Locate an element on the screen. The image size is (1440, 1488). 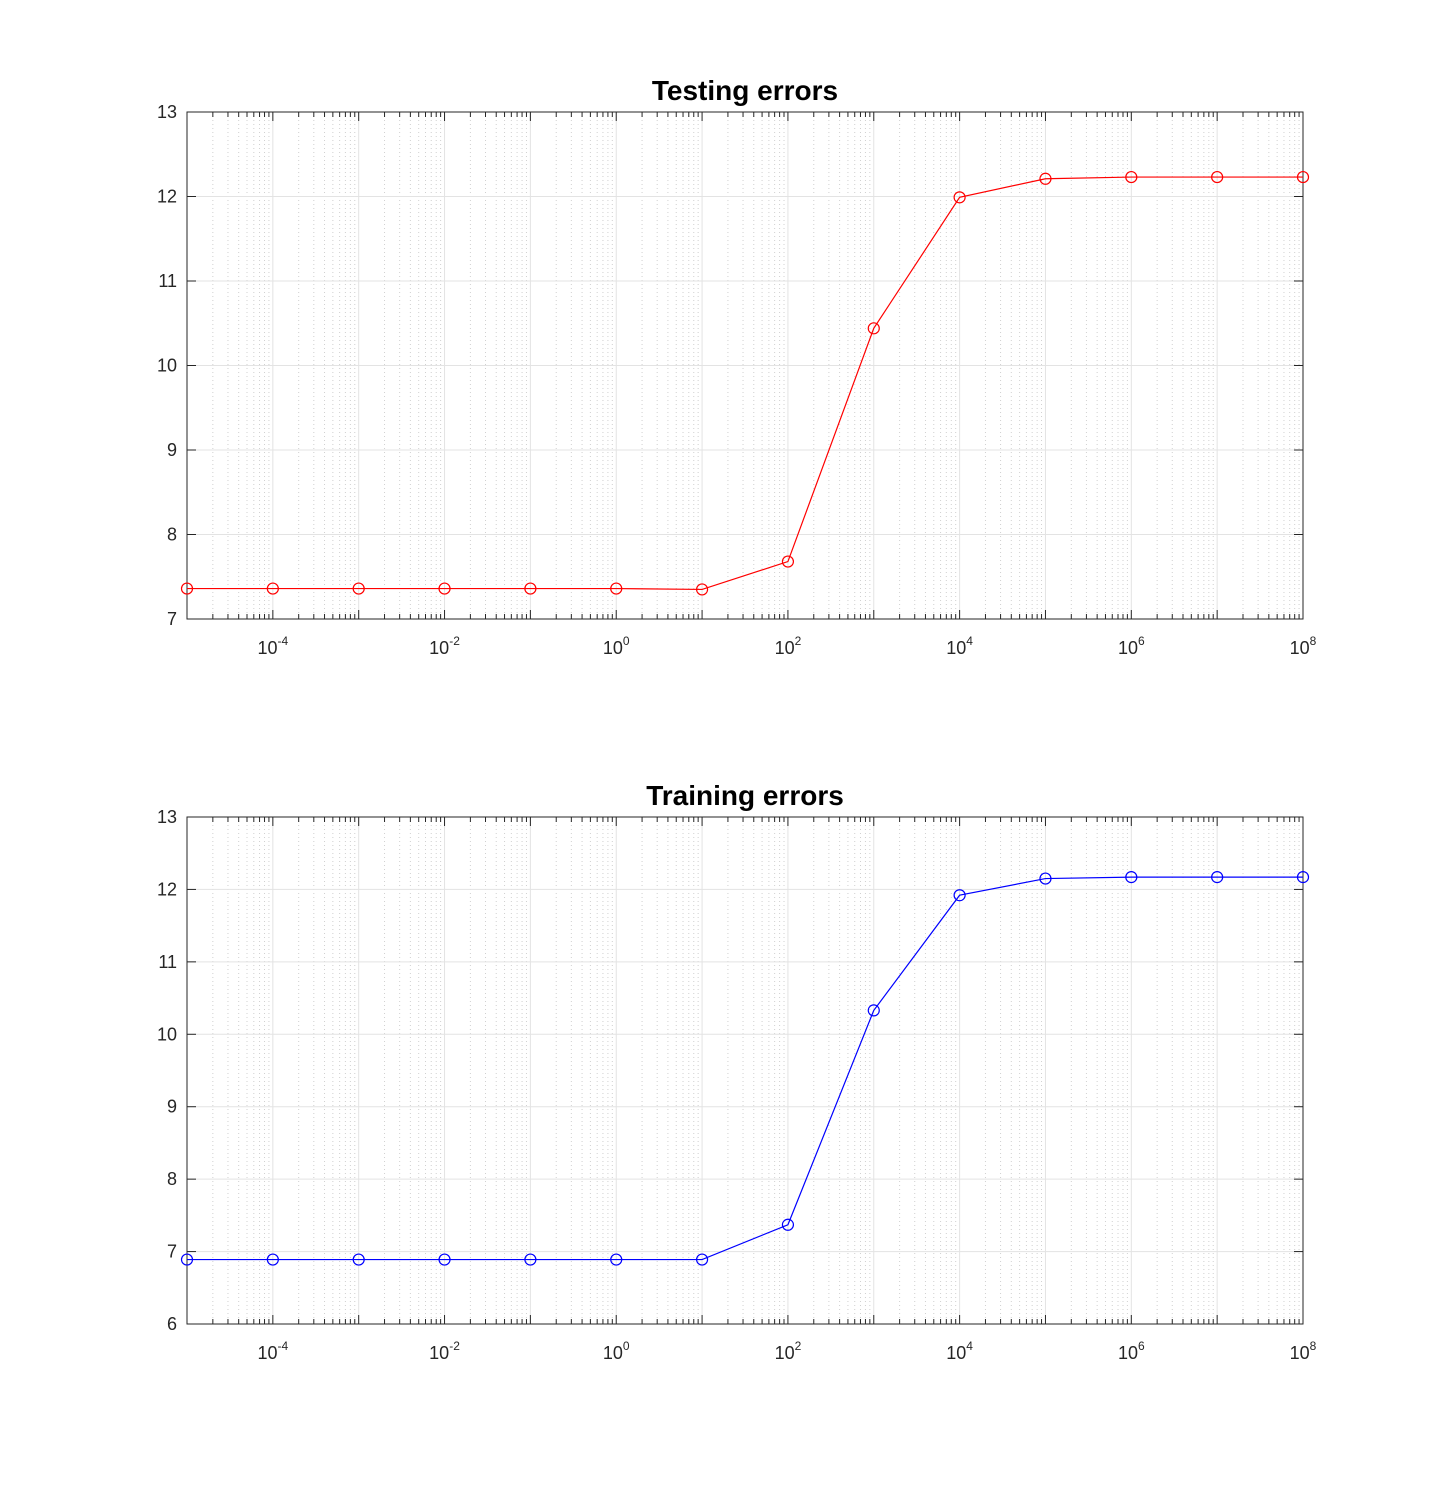
training-chart-title: Training errors is located at coordinates (745, 795).